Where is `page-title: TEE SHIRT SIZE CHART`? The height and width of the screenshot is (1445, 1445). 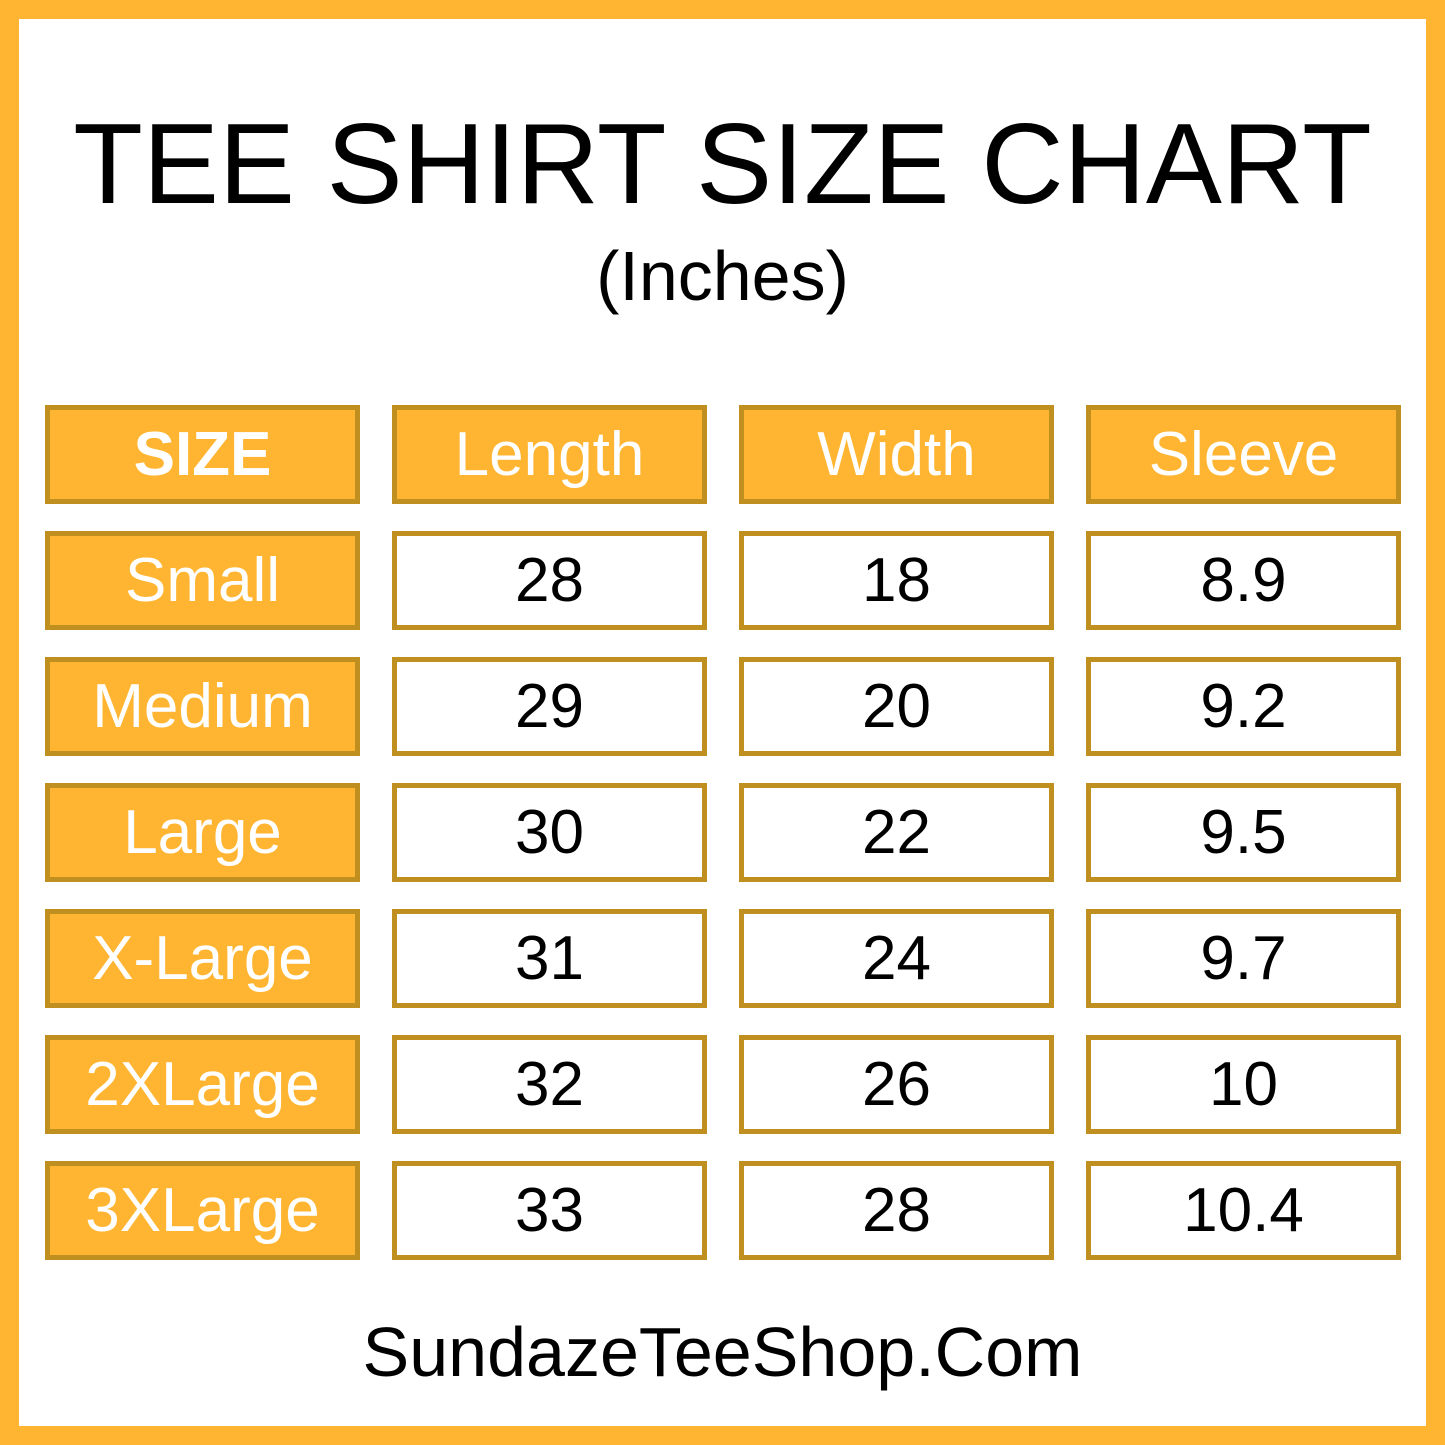 page-title: TEE SHIRT SIZE CHART is located at coordinates (722, 164).